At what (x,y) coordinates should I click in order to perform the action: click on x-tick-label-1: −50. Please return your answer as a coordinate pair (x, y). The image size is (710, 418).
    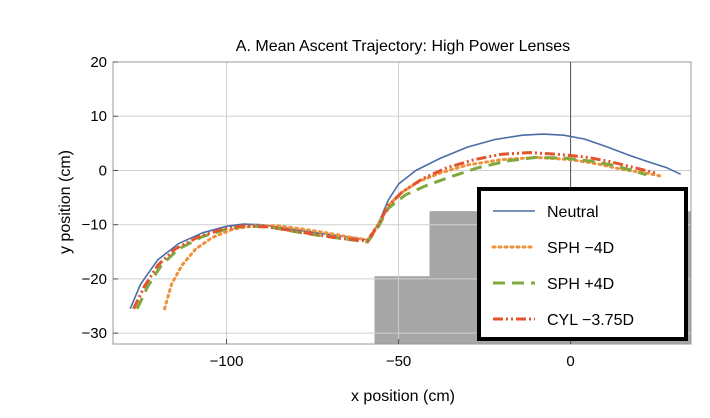
    Looking at the image, I should click on (398, 361).